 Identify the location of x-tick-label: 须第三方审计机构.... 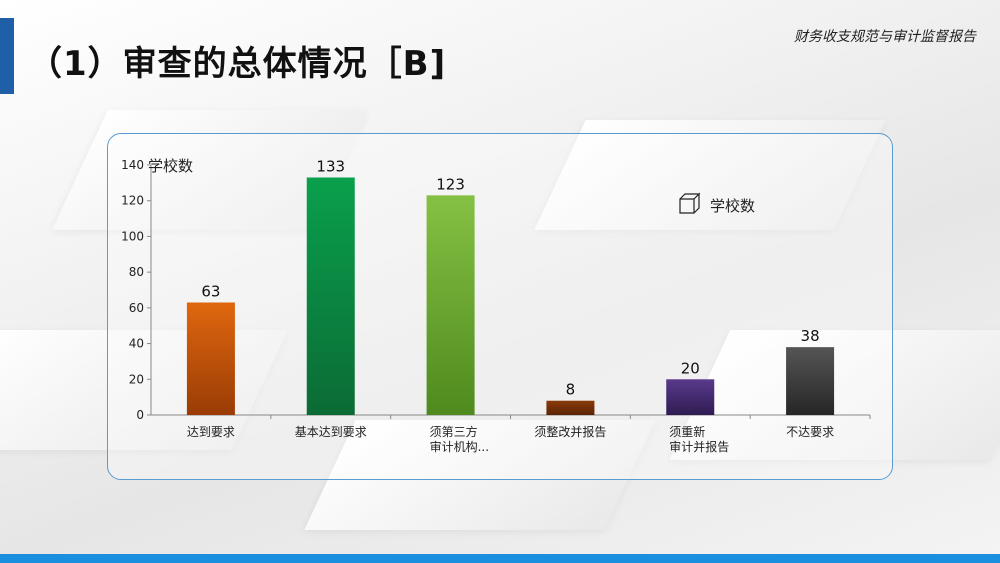
(459, 439).